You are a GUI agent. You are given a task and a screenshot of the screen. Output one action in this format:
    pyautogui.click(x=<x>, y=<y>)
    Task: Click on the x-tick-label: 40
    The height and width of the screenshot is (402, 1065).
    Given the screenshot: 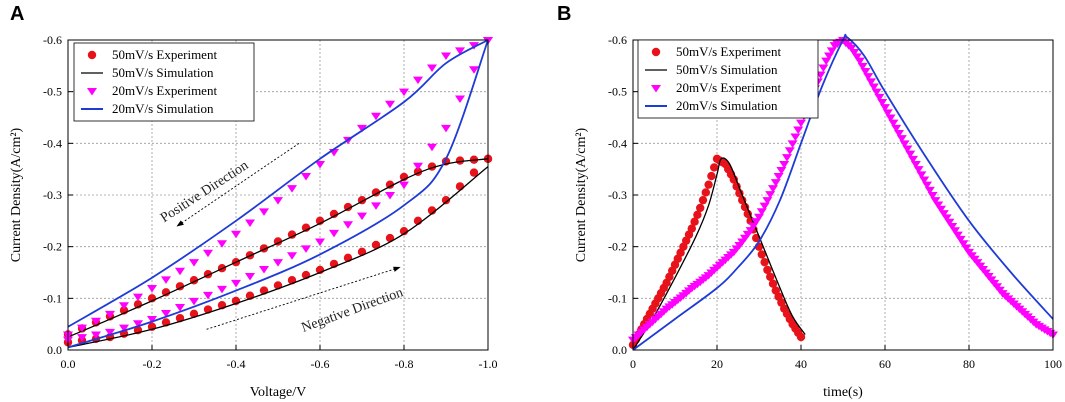 What is the action you would take?
    pyautogui.click(x=801, y=364)
    